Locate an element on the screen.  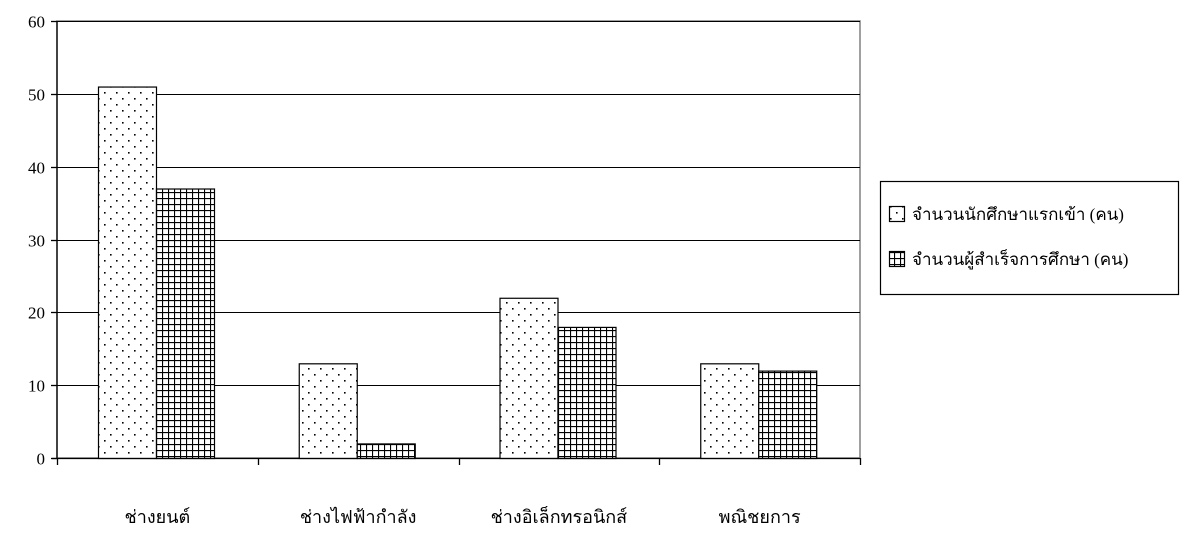
y-tick-label: 0 is located at coordinates (41, 459).